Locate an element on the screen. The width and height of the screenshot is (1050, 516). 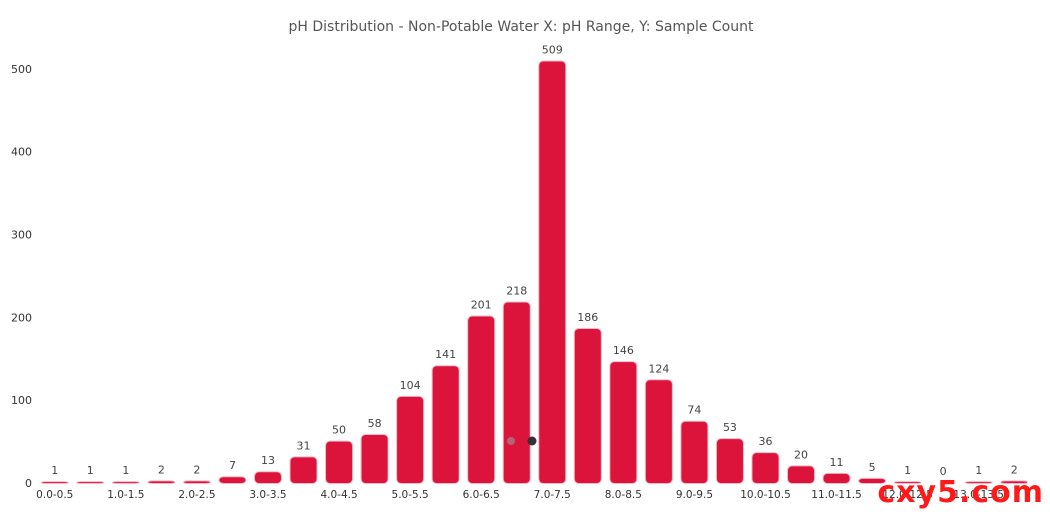
data-label: 124 is located at coordinates (658, 368).